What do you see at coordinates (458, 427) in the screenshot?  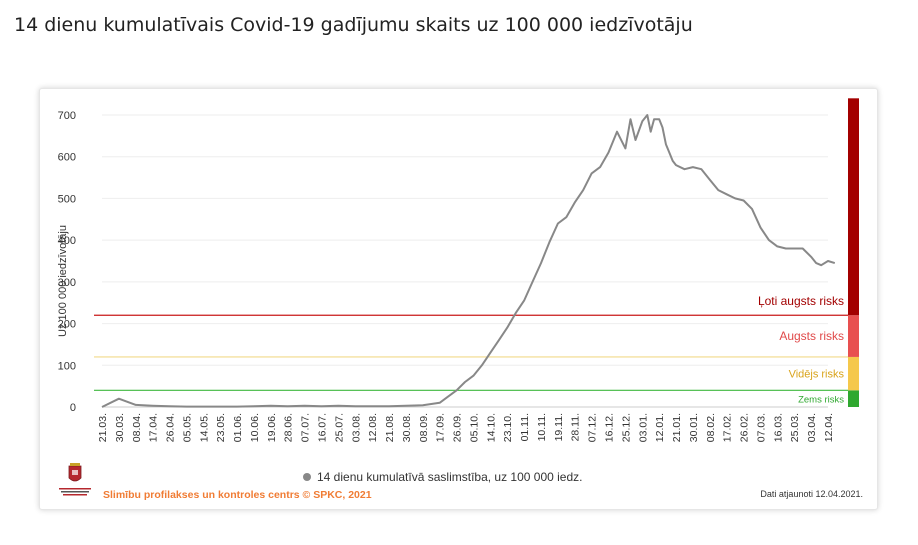 I see `x-tick-label: 26.09.` at bounding box center [458, 427].